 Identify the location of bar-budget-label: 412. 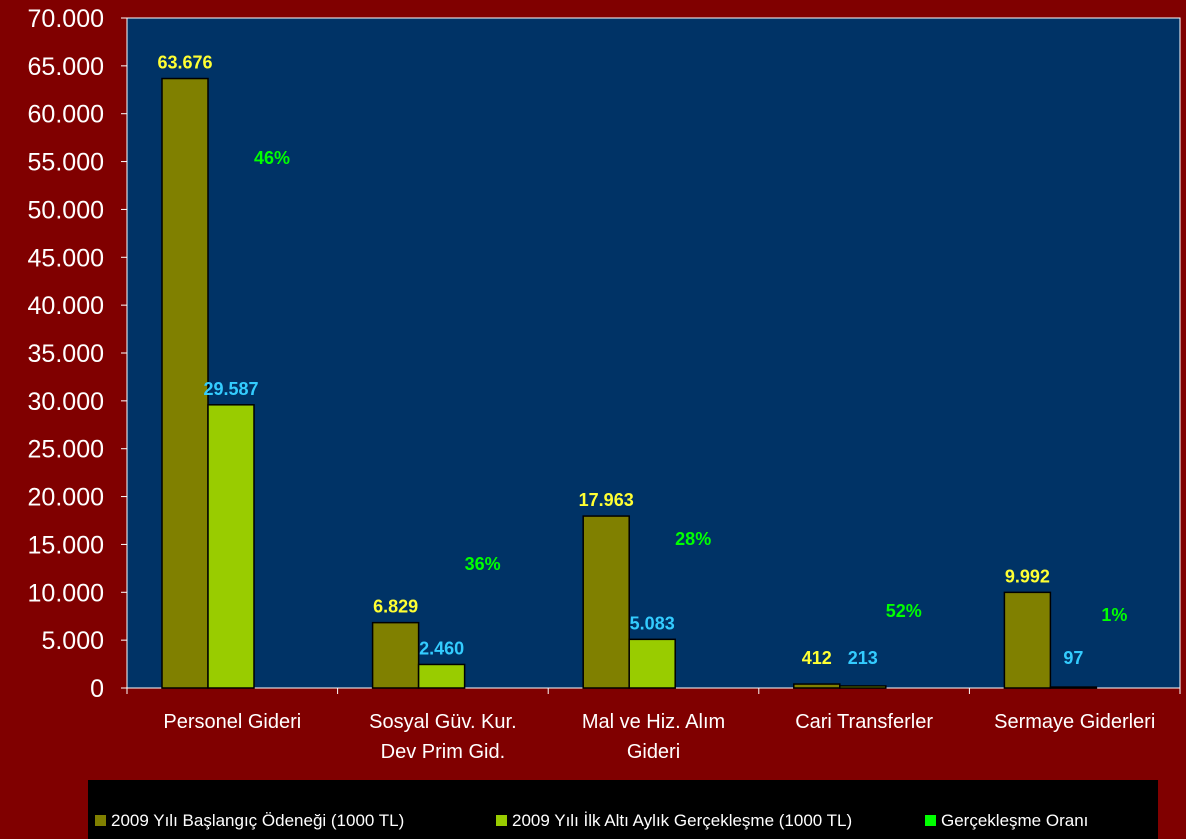
(817, 658).